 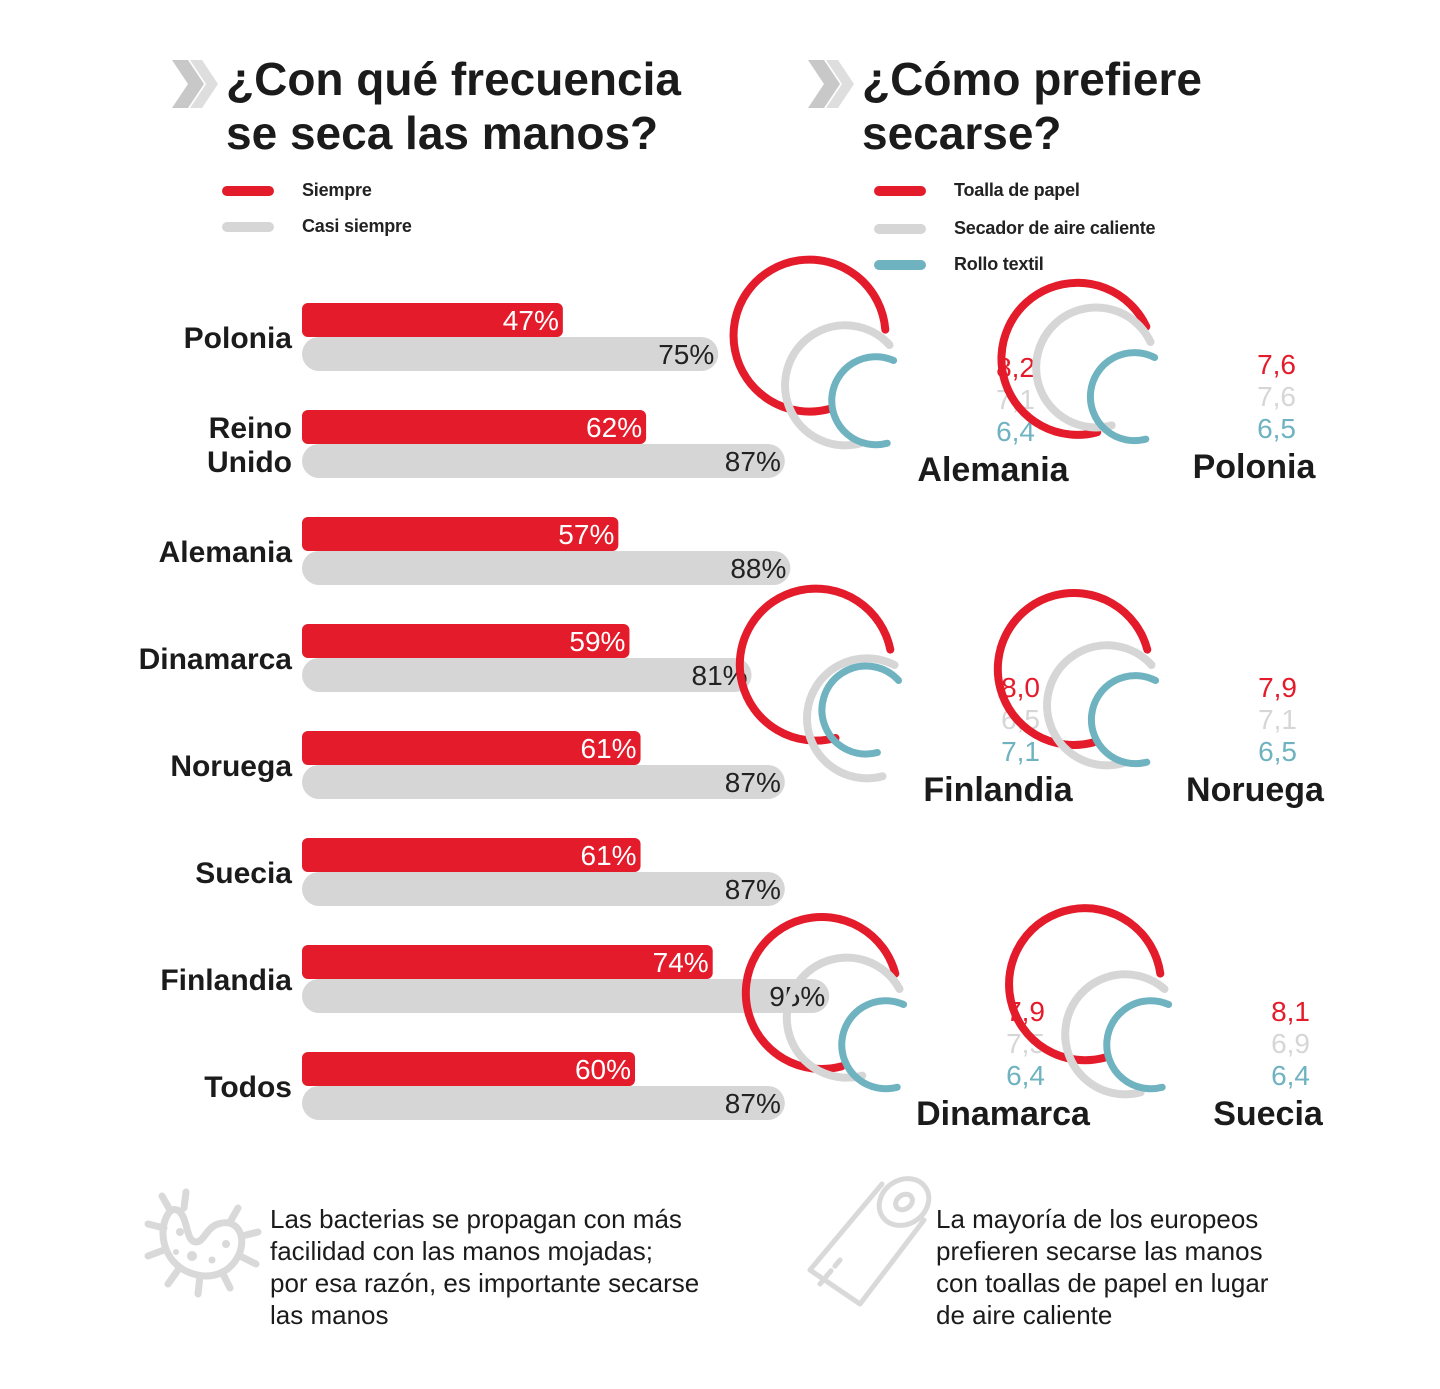 What do you see at coordinates (329, 1315) in the screenshot?
I see `footer-left-line: las manos` at bounding box center [329, 1315].